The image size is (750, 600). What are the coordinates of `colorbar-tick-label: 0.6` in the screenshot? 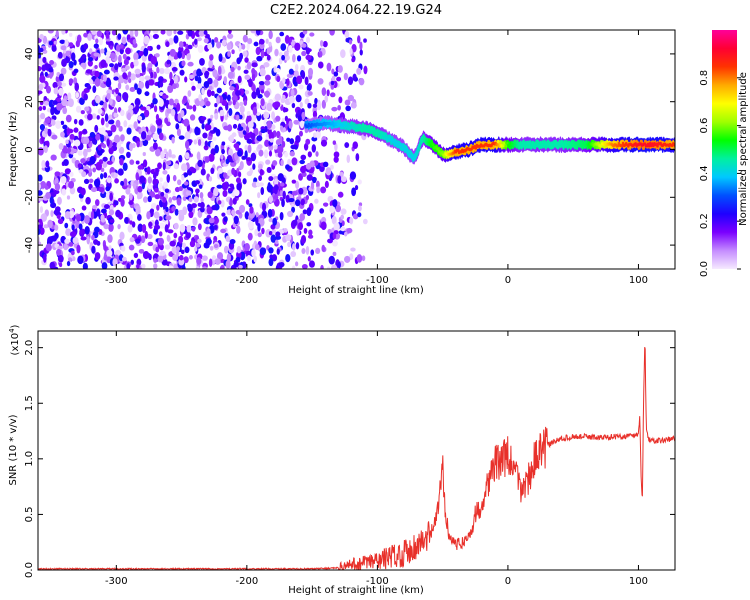 It's located at (704, 126).